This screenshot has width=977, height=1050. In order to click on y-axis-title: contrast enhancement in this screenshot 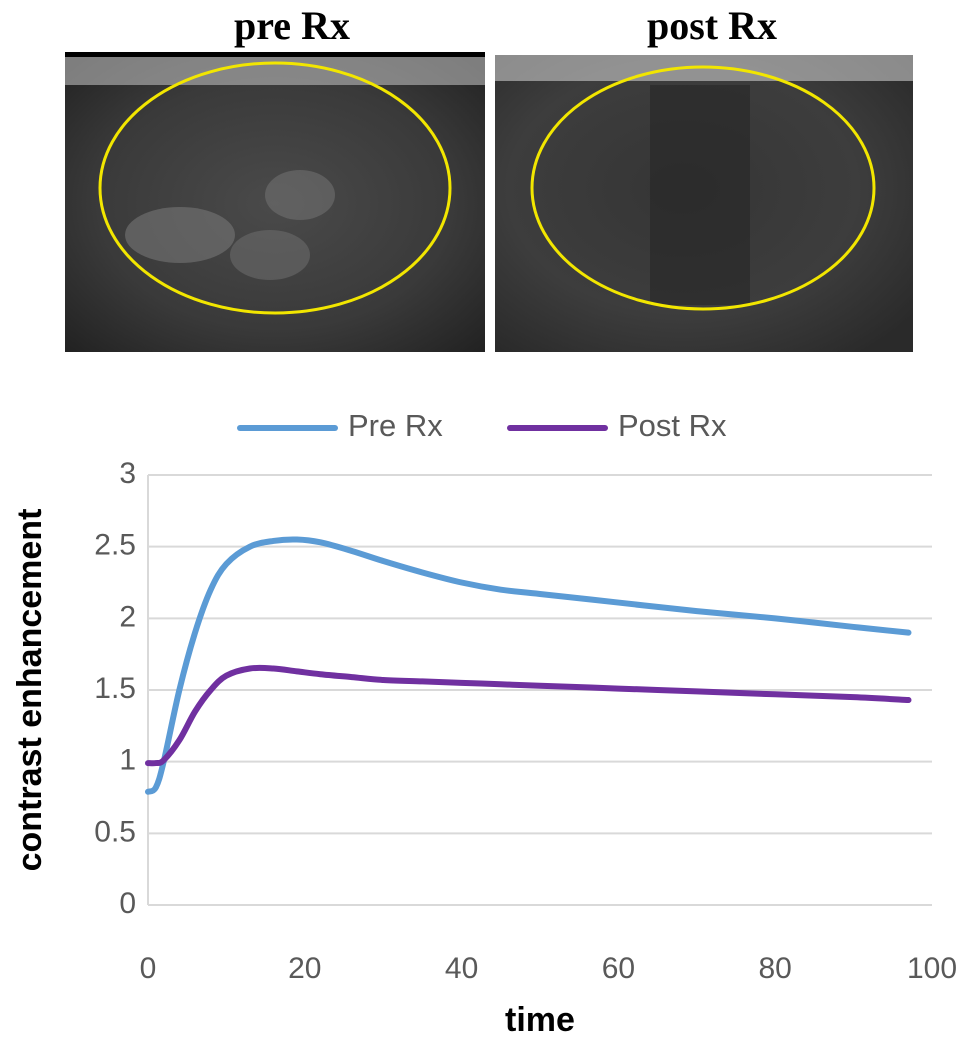, I will do `click(30, 690)`.